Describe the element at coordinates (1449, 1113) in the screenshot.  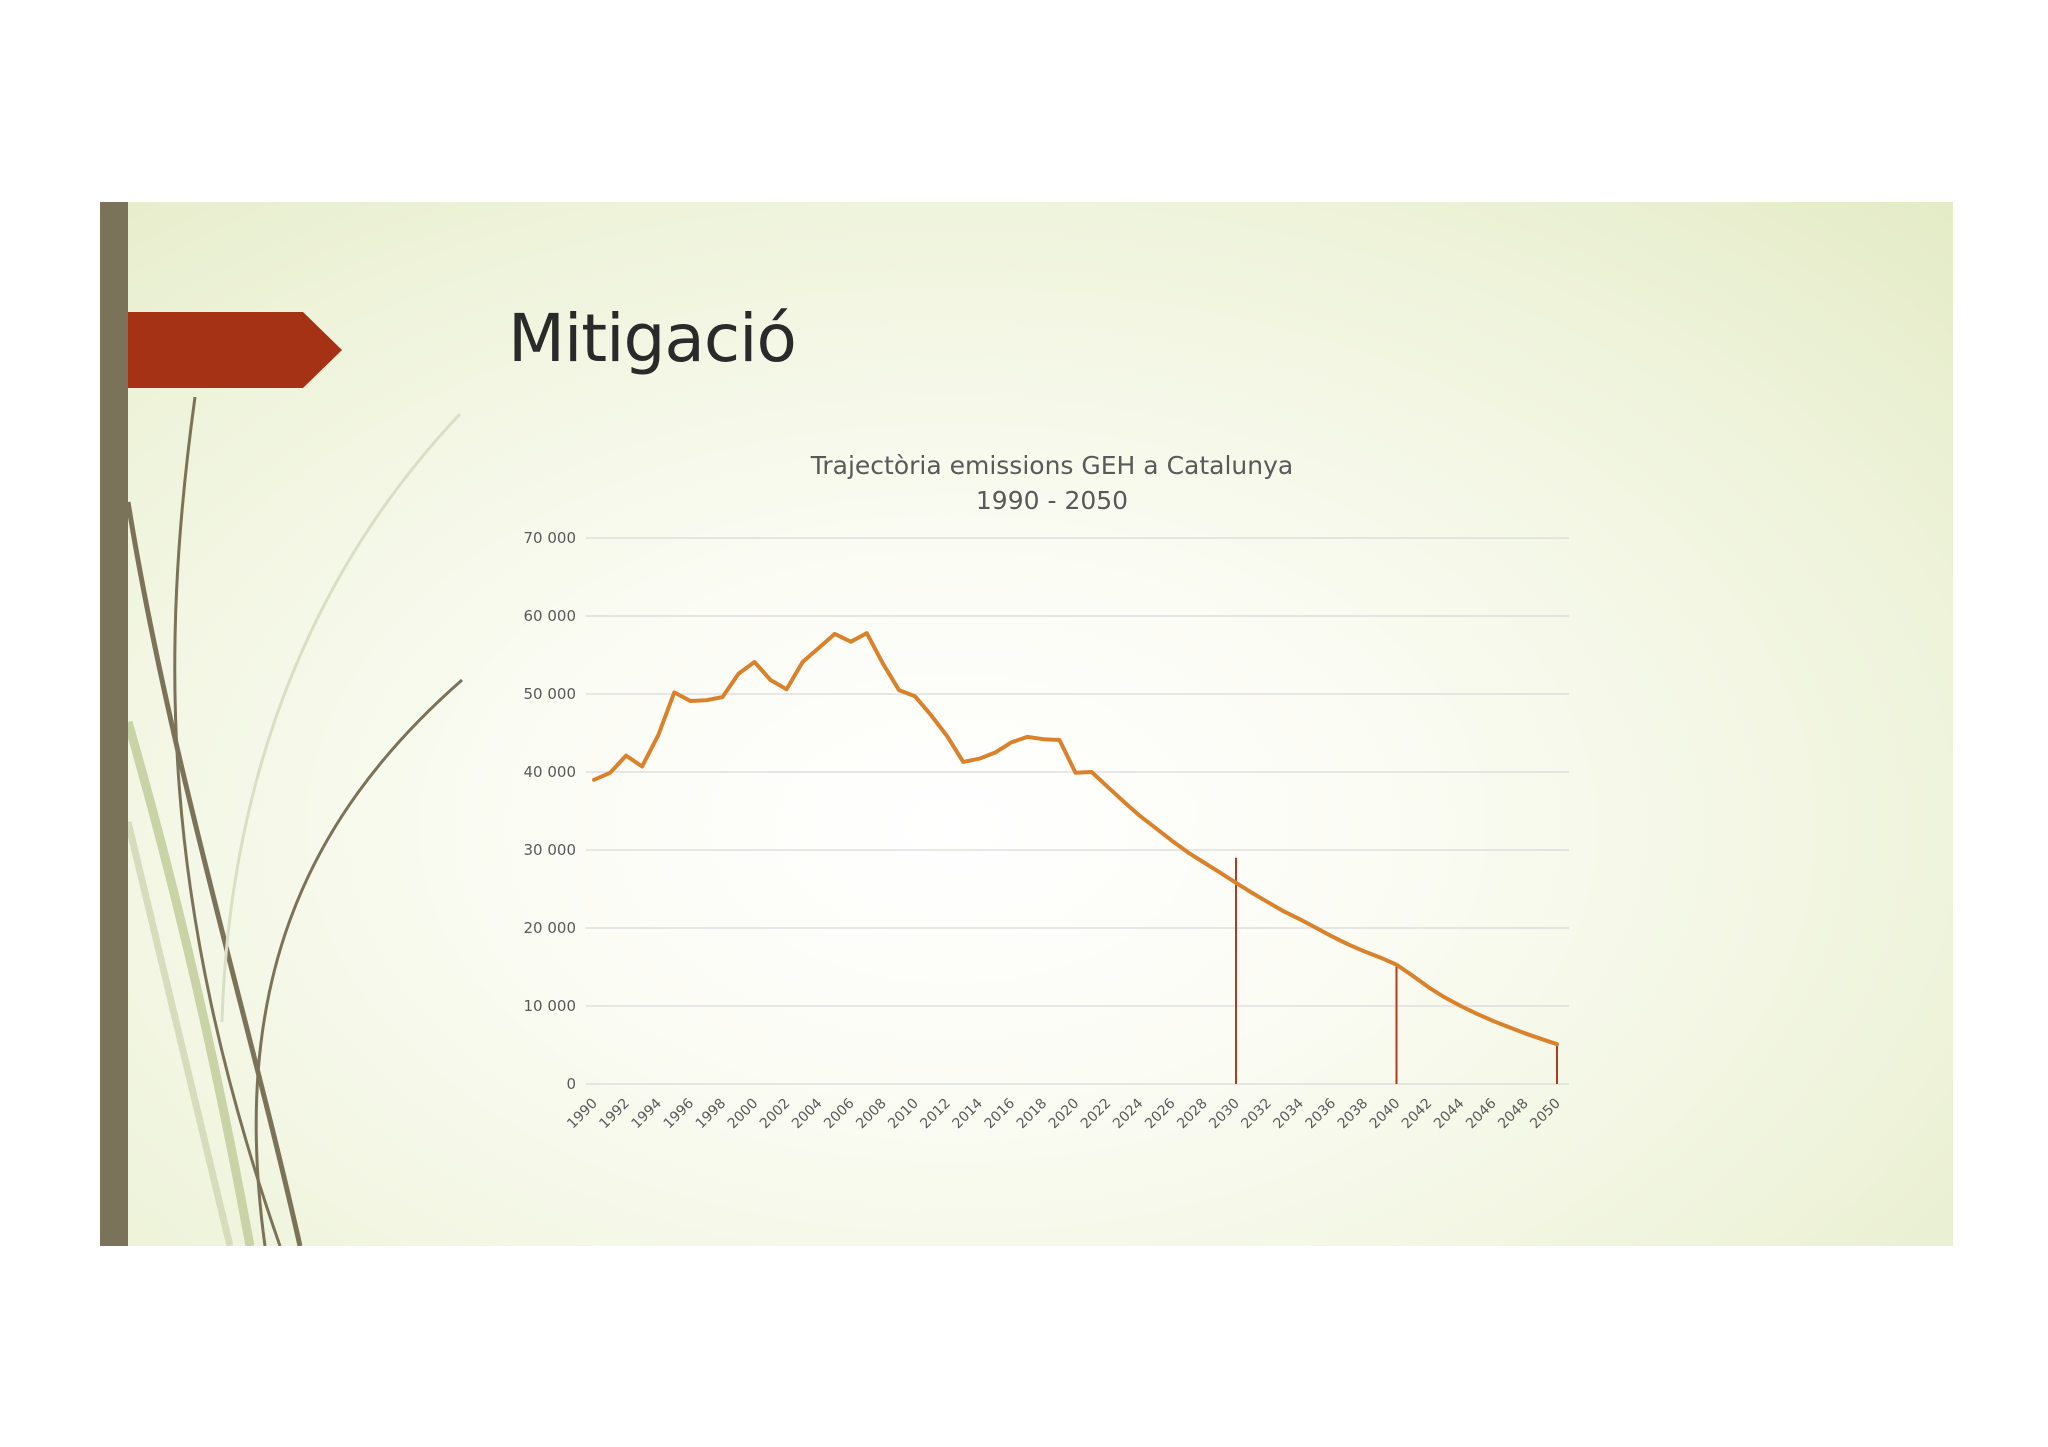
I see `x-tick-label: 2044` at that location.